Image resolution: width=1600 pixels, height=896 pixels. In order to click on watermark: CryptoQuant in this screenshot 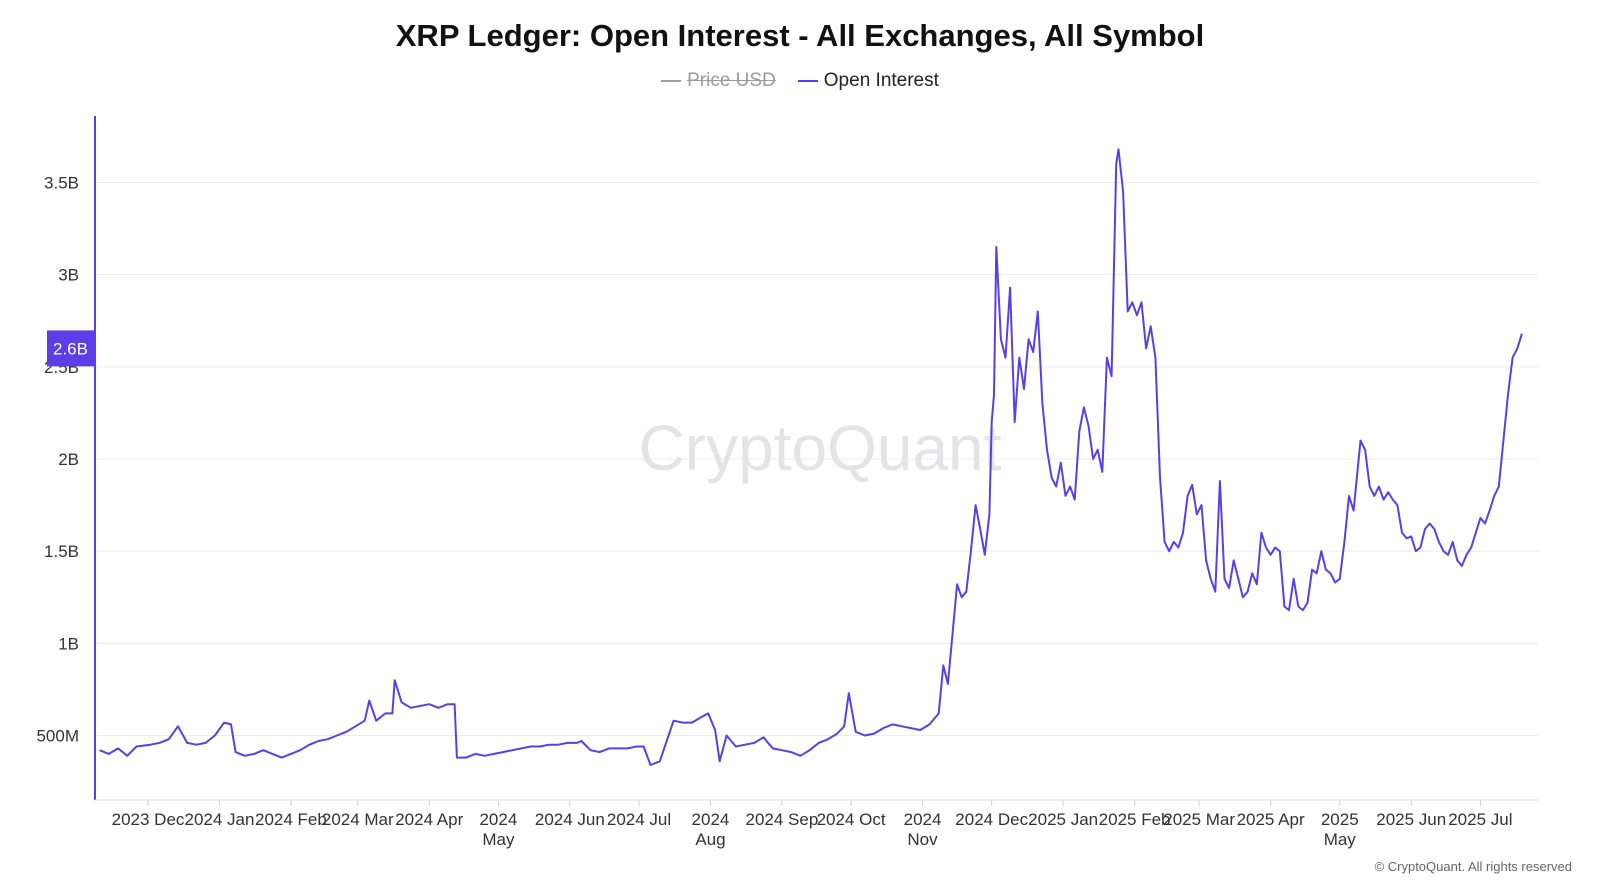, I will do `click(820, 448)`.